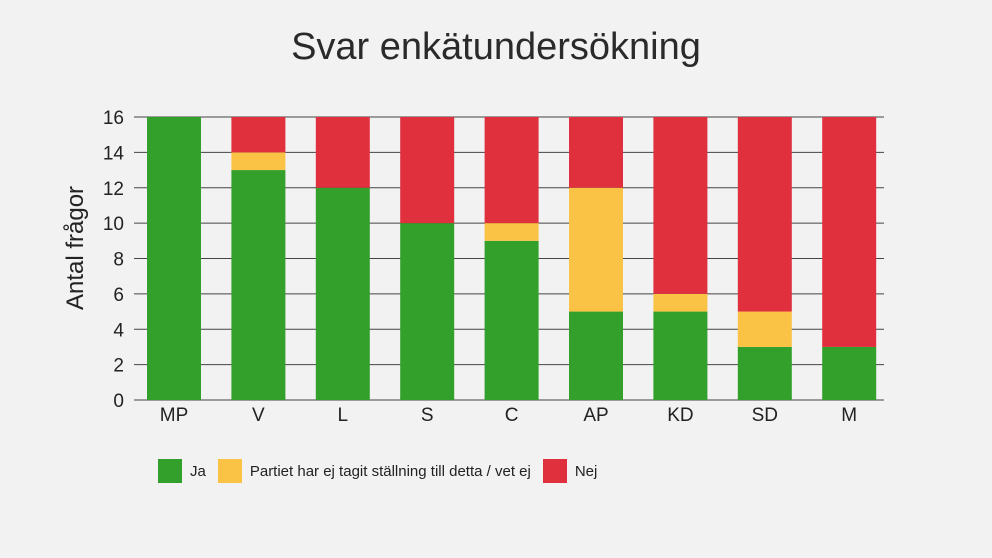  I want to click on bar-segment-mp-ja, so click(174, 258).